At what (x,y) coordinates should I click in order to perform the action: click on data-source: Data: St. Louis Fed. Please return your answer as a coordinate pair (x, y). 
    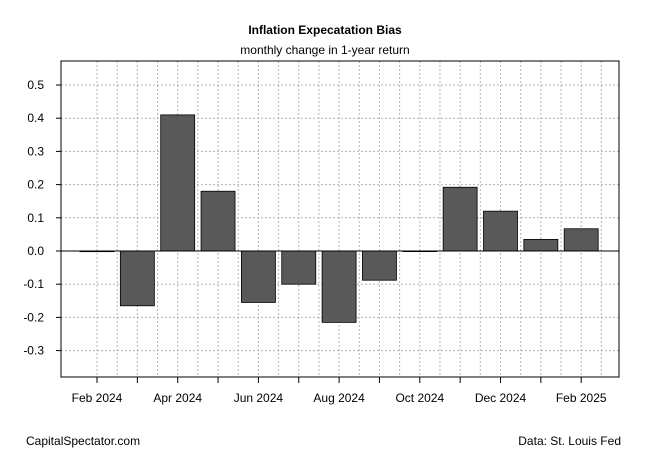
    Looking at the image, I should click on (569, 441).